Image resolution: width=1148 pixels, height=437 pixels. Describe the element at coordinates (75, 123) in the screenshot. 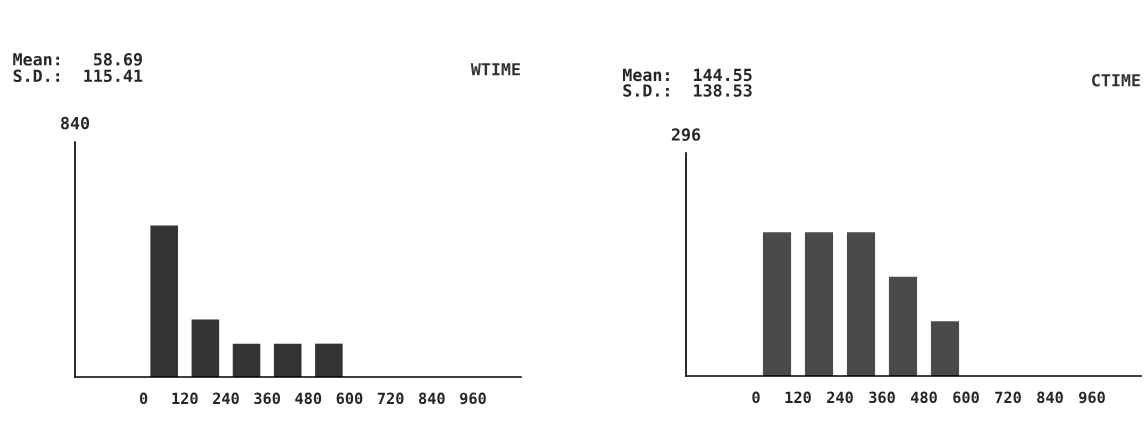

I see `text: 840` at that location.